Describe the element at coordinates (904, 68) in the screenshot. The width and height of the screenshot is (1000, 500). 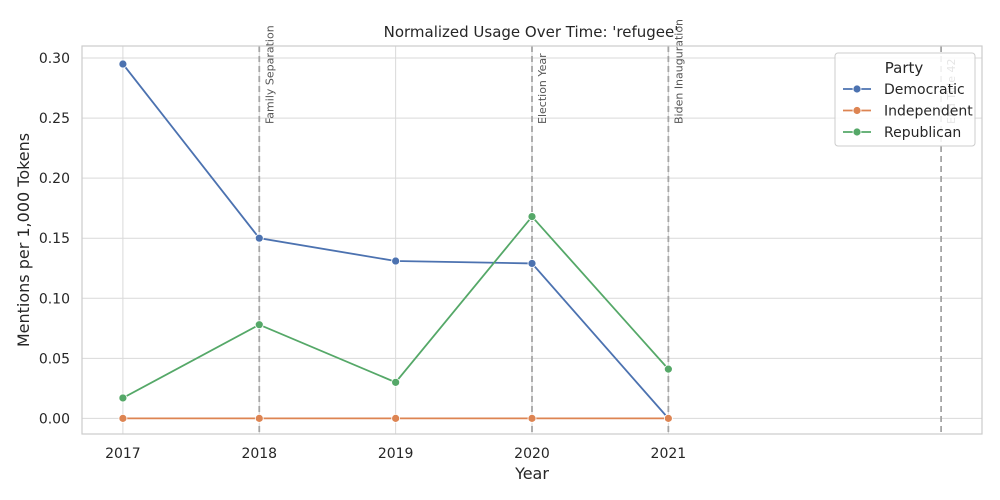
I see `legend-title: Party` at that location.